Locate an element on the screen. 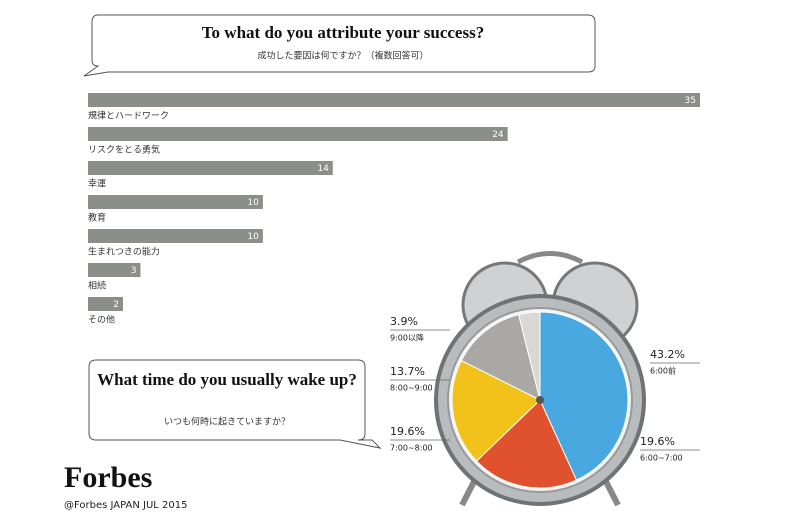  footer-credit: @Forbes JAPAN JUL 2015 is located at coordinates (126, 505).